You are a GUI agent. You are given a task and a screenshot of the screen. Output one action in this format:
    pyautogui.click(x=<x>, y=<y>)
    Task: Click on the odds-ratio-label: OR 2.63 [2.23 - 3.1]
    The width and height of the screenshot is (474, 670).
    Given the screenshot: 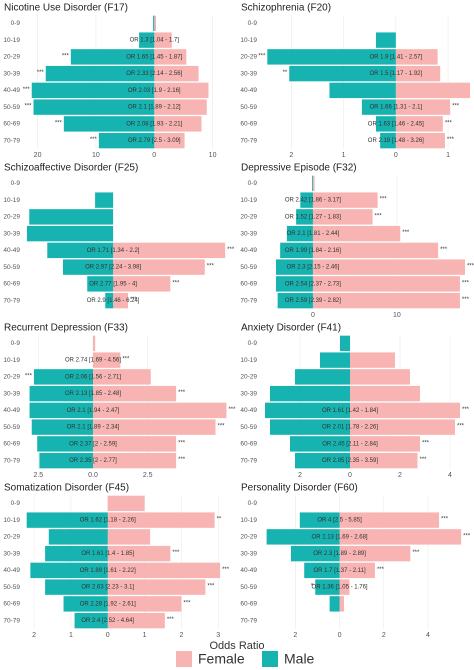 What is the action you would take?
    pyautogui.click(x=107, y=588)
    